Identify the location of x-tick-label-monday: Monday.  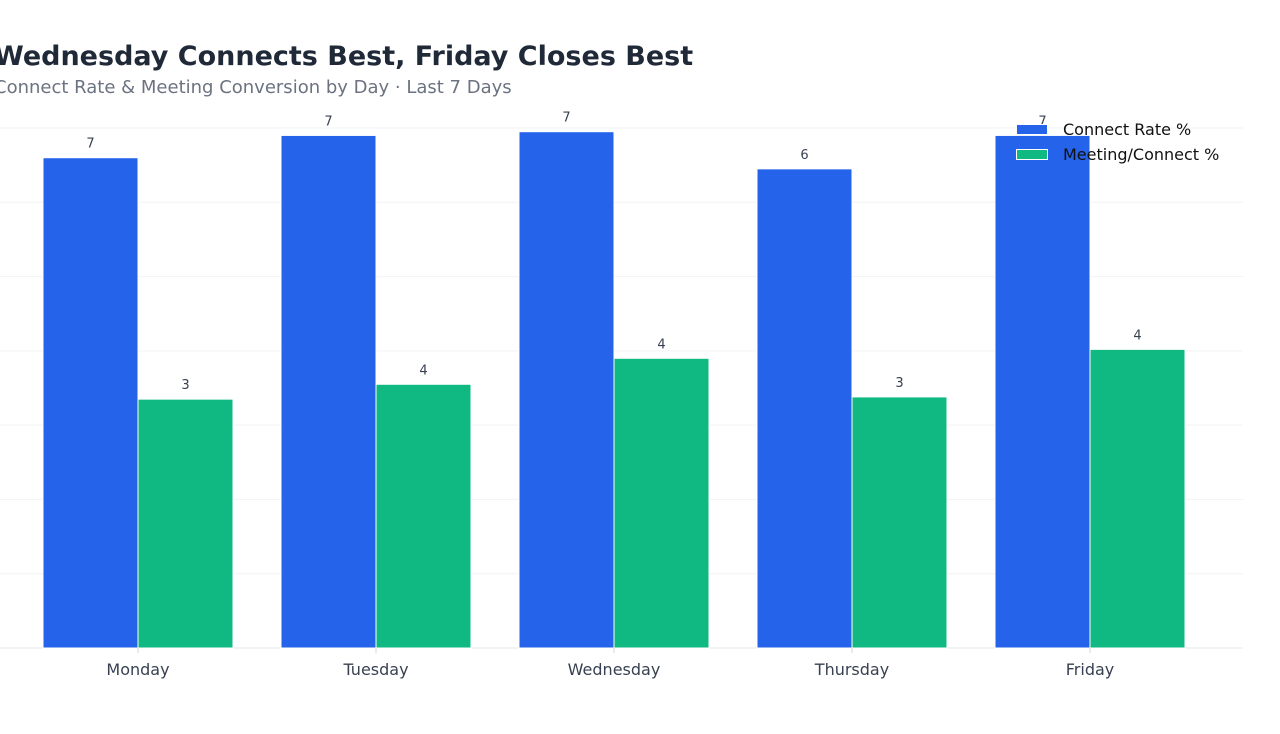
(137, 669).